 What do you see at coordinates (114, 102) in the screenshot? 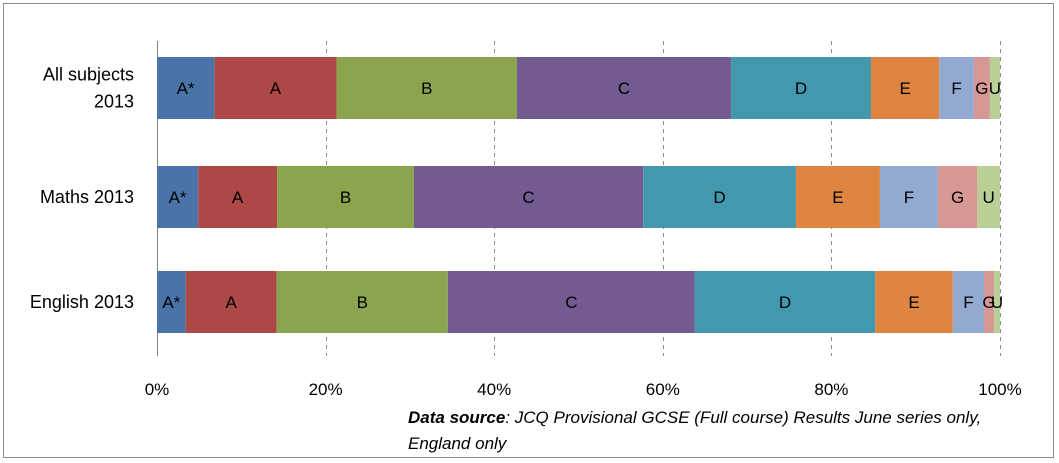
I see `category-label: 2013` at bounding box center [114, 102].